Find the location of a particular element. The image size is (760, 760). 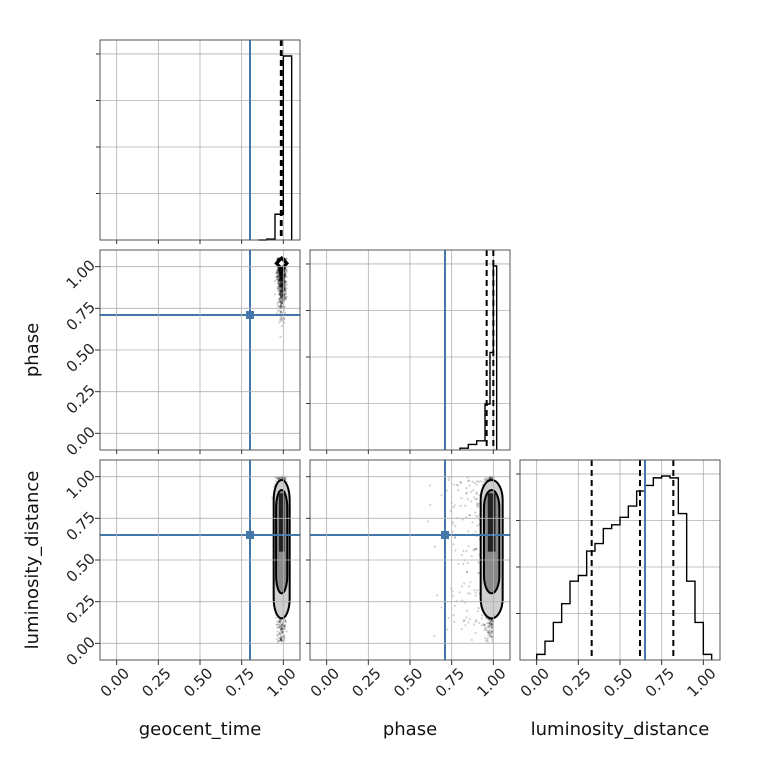

y-tick-label: 0.00 is located at coordinates (81, 441).